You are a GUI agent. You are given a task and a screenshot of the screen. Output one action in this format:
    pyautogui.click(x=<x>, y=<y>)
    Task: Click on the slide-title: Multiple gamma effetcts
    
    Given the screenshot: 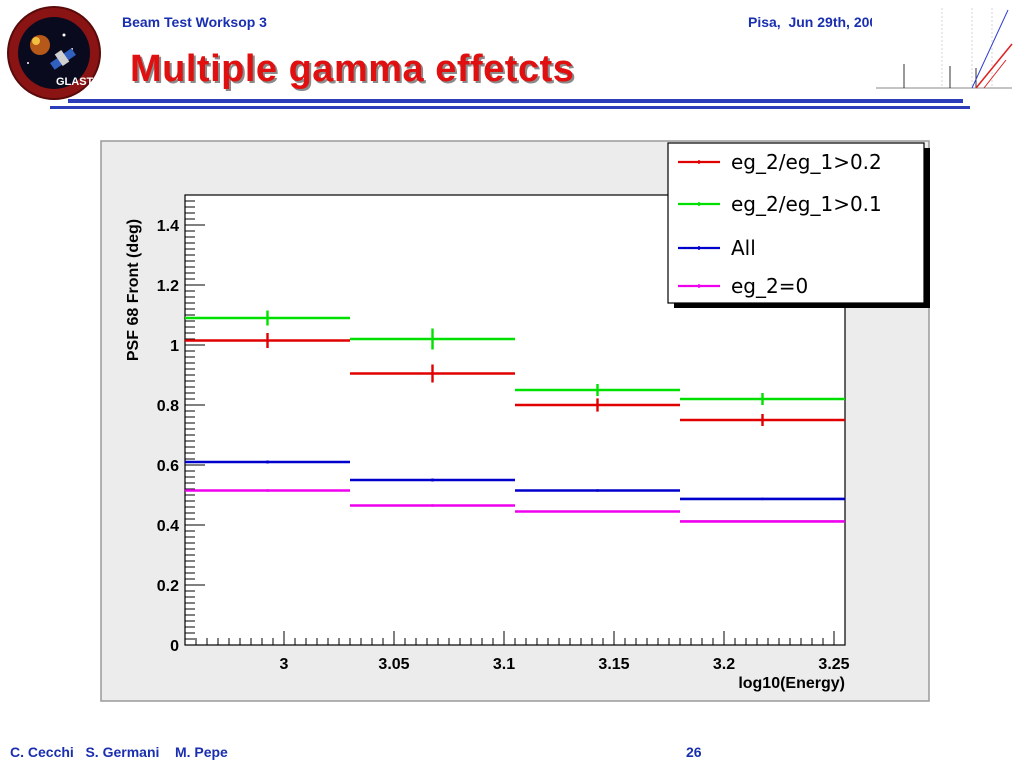 What is the action you would take?
    pyautogui.click(x=352, y=69)
    